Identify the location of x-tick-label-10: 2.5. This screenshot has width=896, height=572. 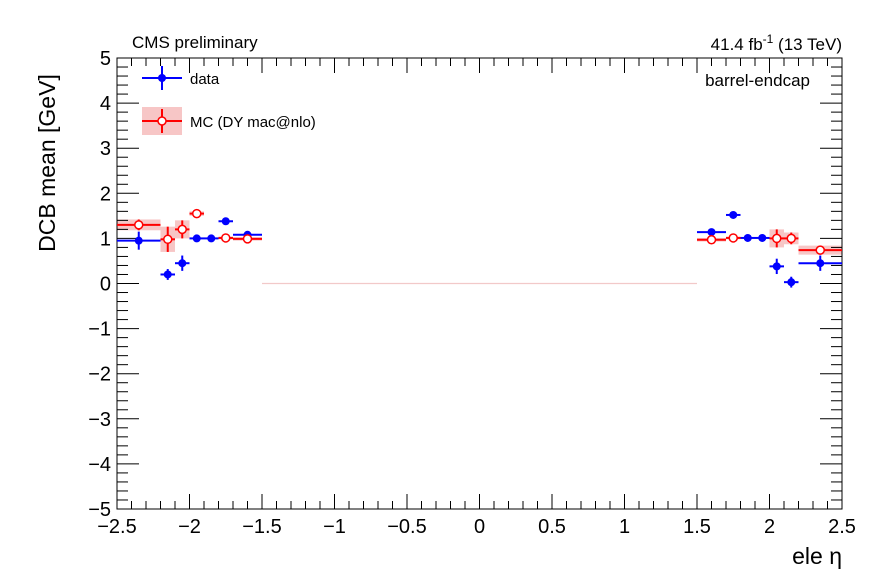
(842, 527).